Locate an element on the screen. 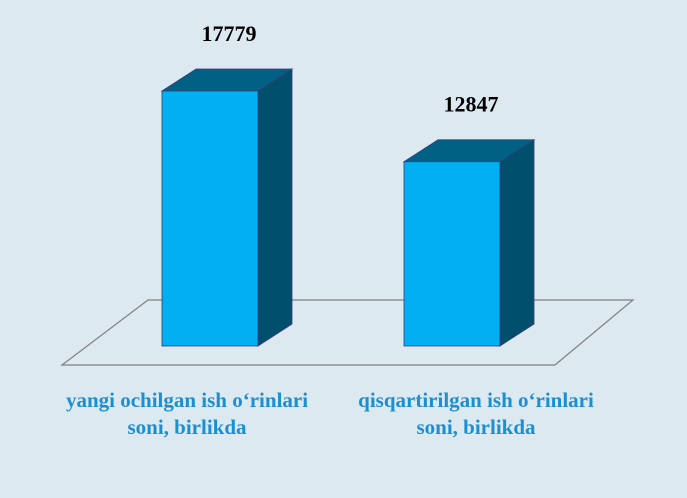  value-label: 12847 is located at coordinates (471, 104).